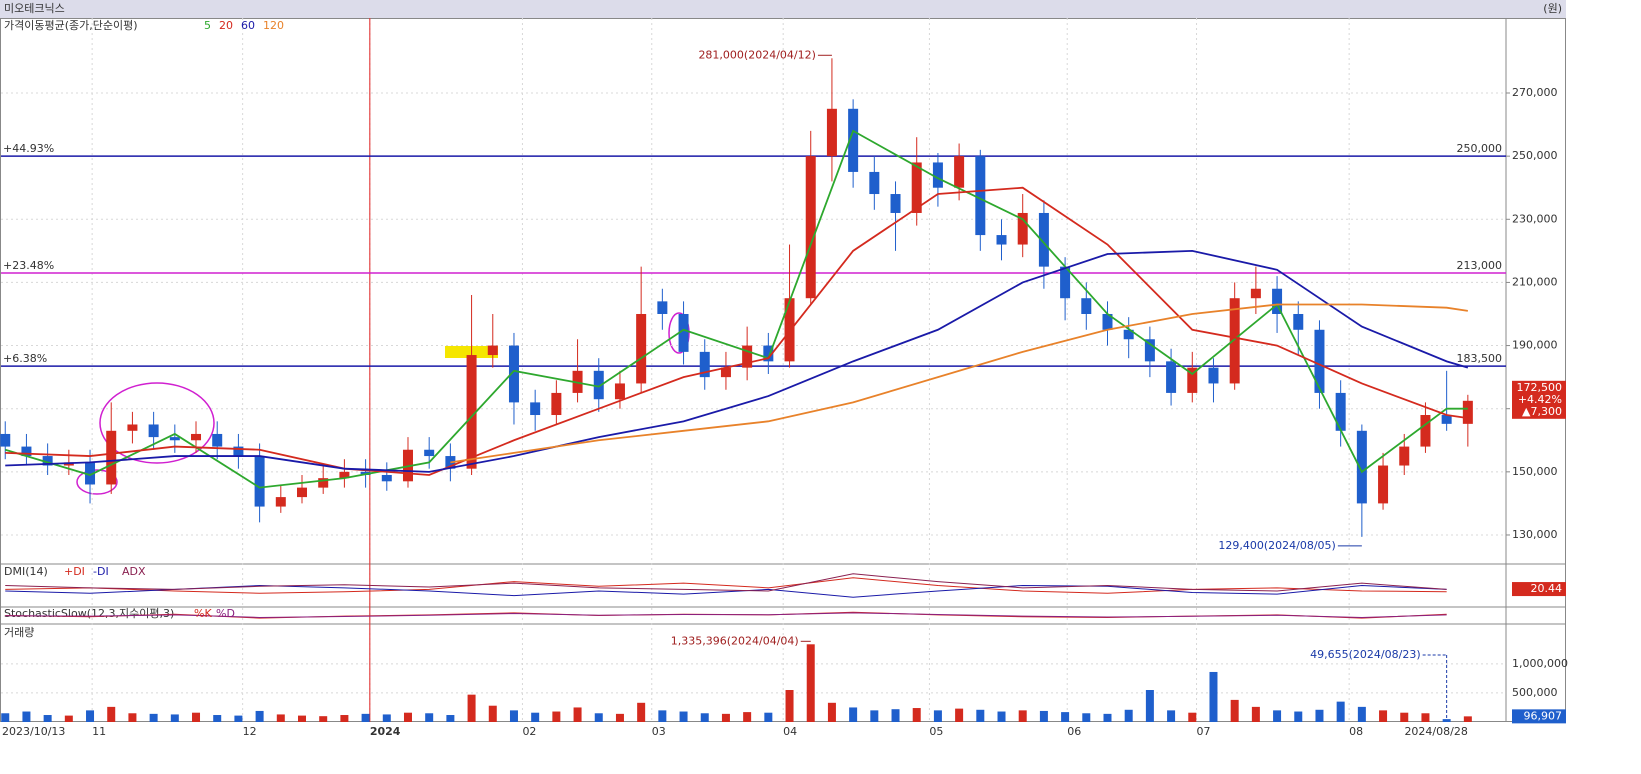 Image resolution: width=1641 pixels, height=774 pixels. Describe the element at coordinates (28, 265) in the screenshot. I see `price-line-pct: +23.48%` at that location.